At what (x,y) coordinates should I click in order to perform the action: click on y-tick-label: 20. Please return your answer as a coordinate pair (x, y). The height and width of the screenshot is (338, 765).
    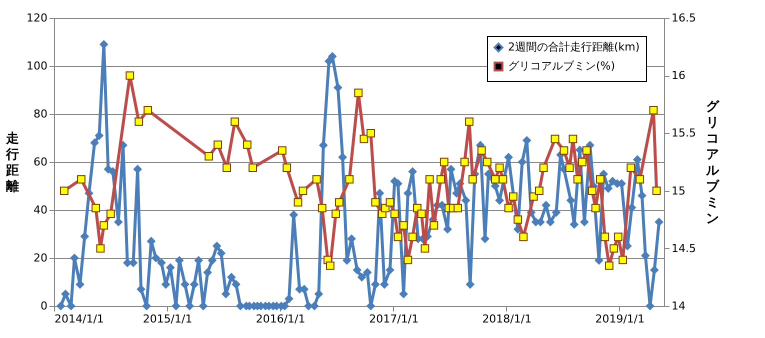
    Looking at the image, I should click on (41, 258).